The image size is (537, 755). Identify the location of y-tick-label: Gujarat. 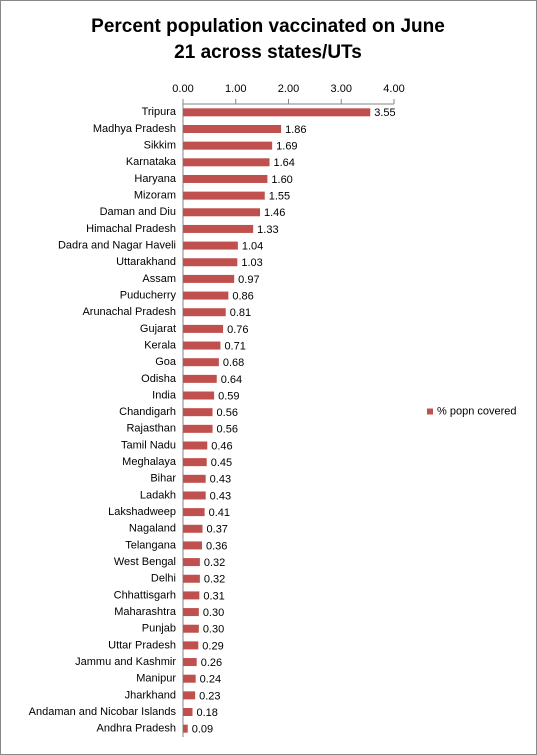
(158, 329).